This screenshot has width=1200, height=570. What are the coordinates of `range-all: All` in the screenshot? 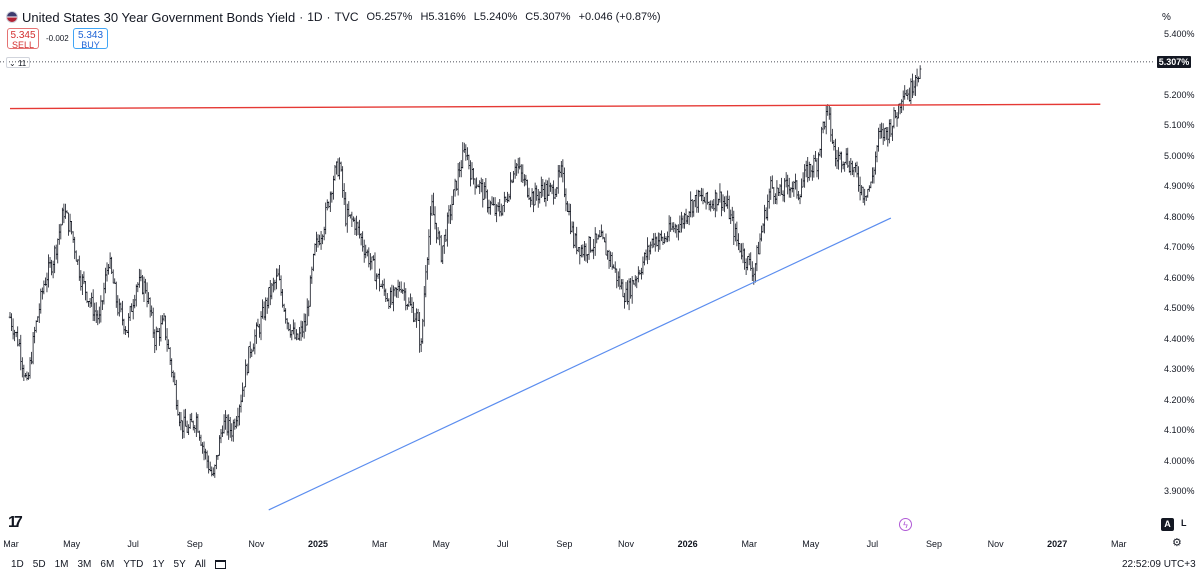 It's located at (200, 564).